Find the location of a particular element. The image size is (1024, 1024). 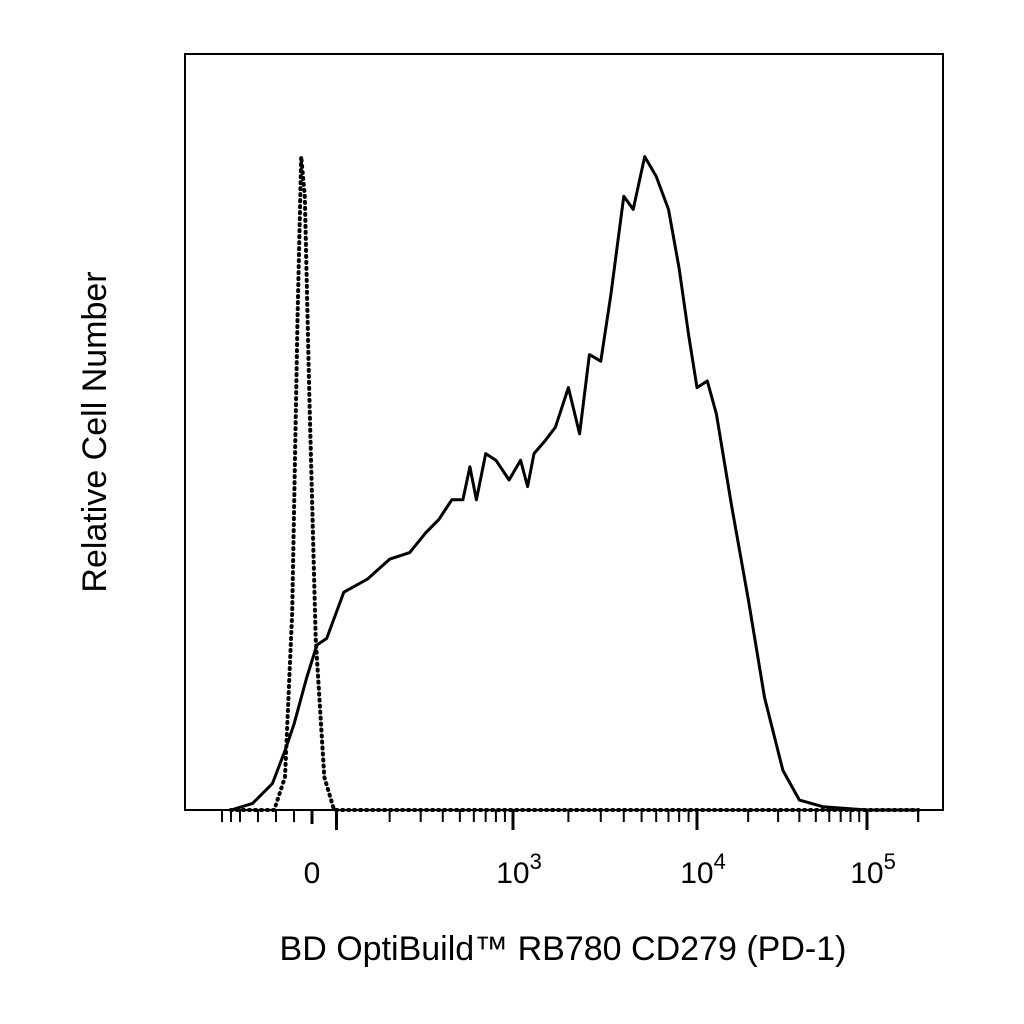

x-tick-label: 10⁴ is located at coordinates (703, 869).